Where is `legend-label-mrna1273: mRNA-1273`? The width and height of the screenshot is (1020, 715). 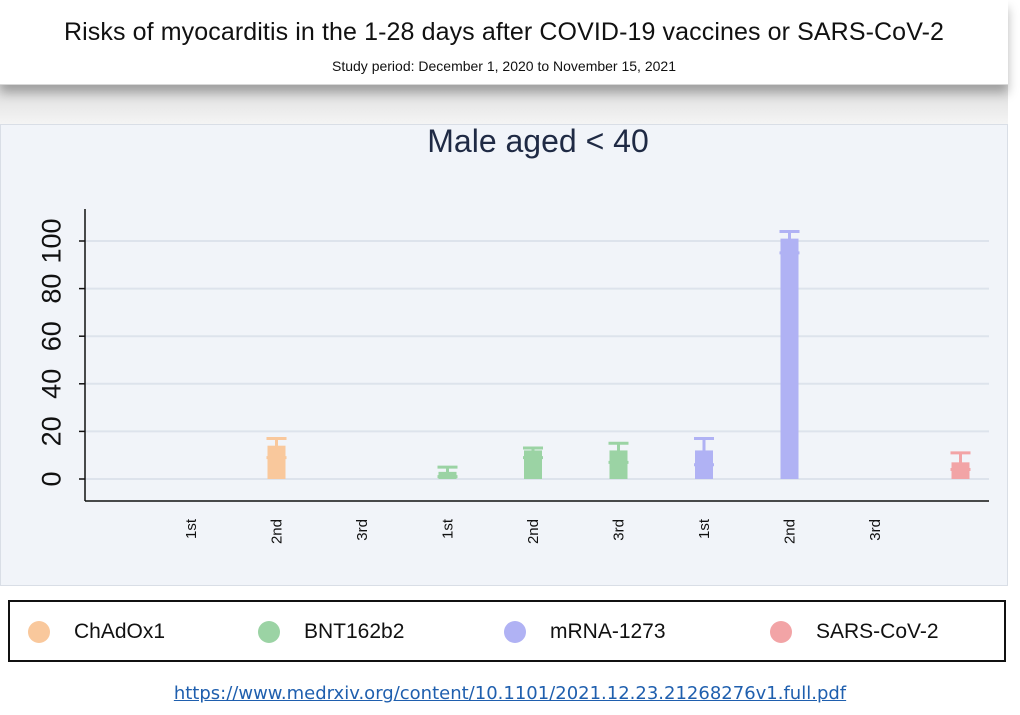 legend-label-mrna1273: mRNA-1273 is located at coordinates (608, 631).